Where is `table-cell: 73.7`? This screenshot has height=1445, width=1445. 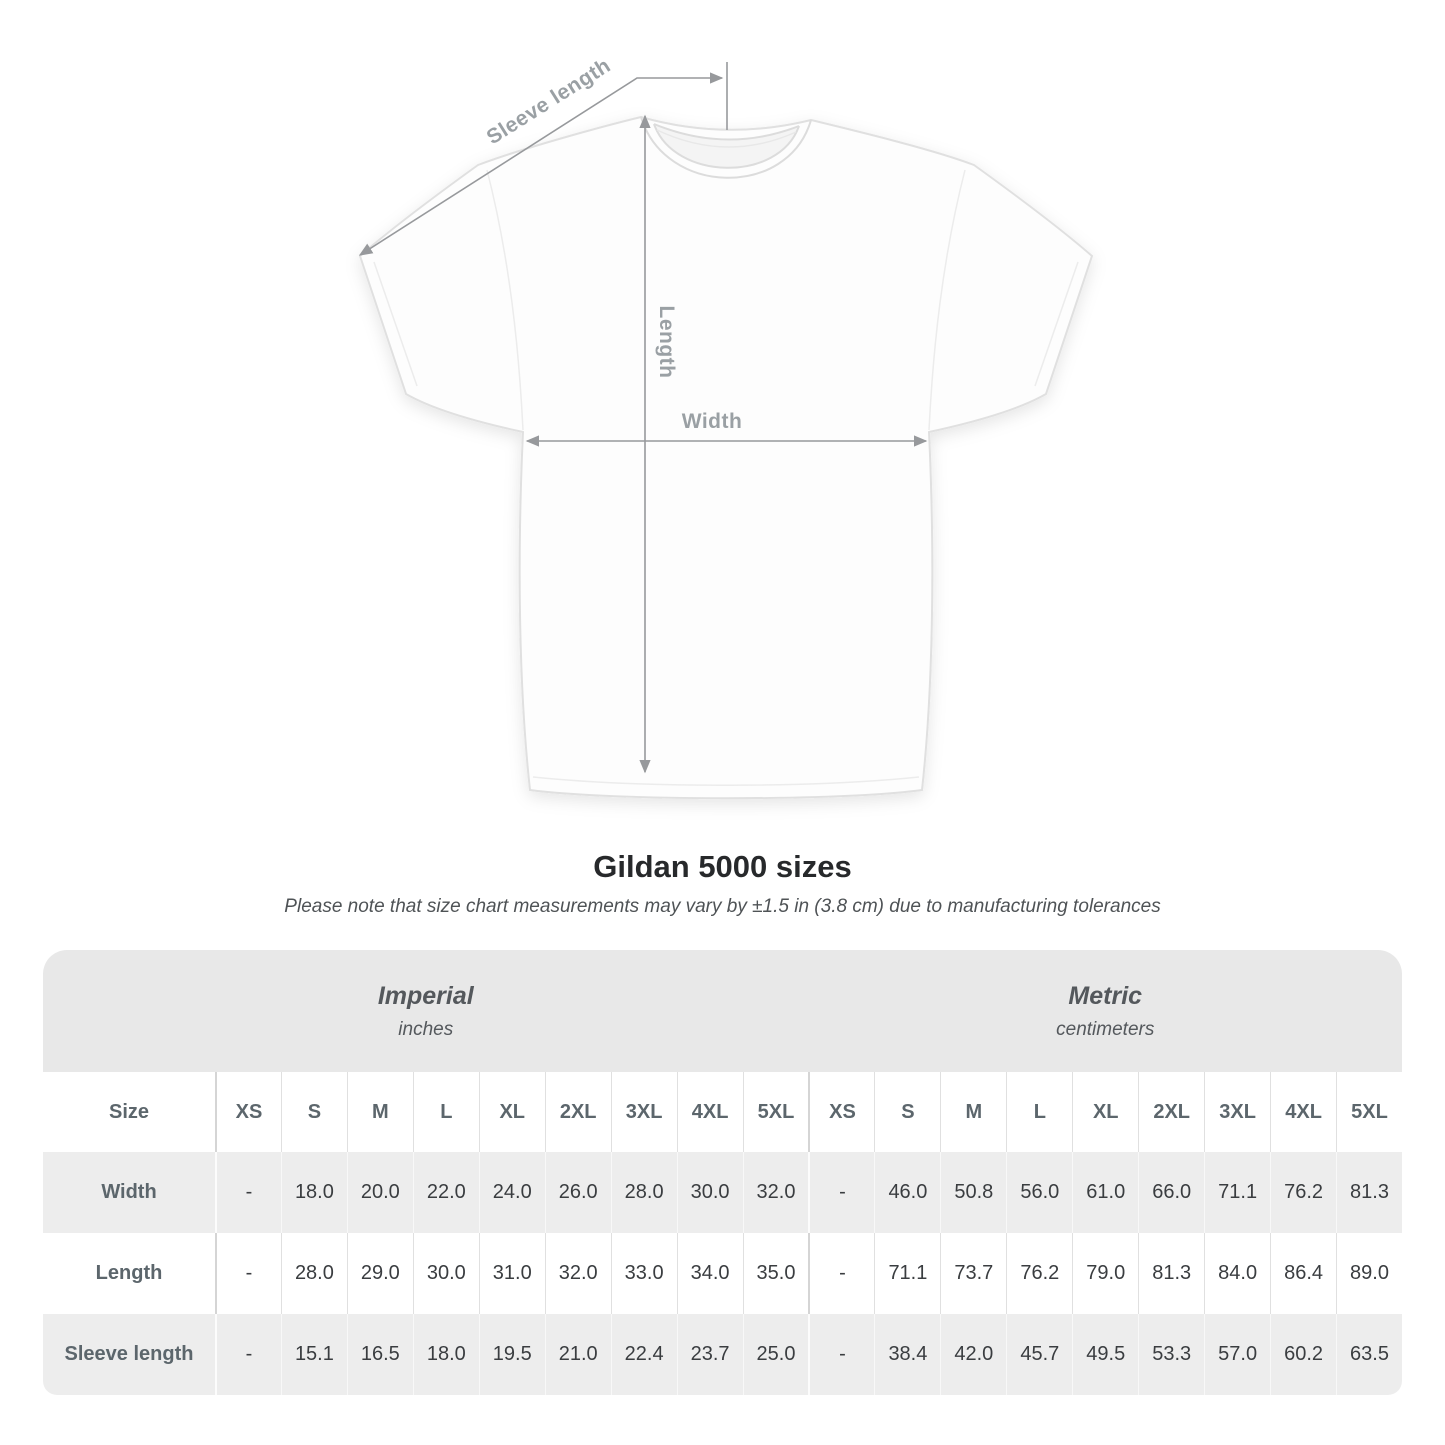 table-cell: 73.7 is located at coordinates (973, 1273).